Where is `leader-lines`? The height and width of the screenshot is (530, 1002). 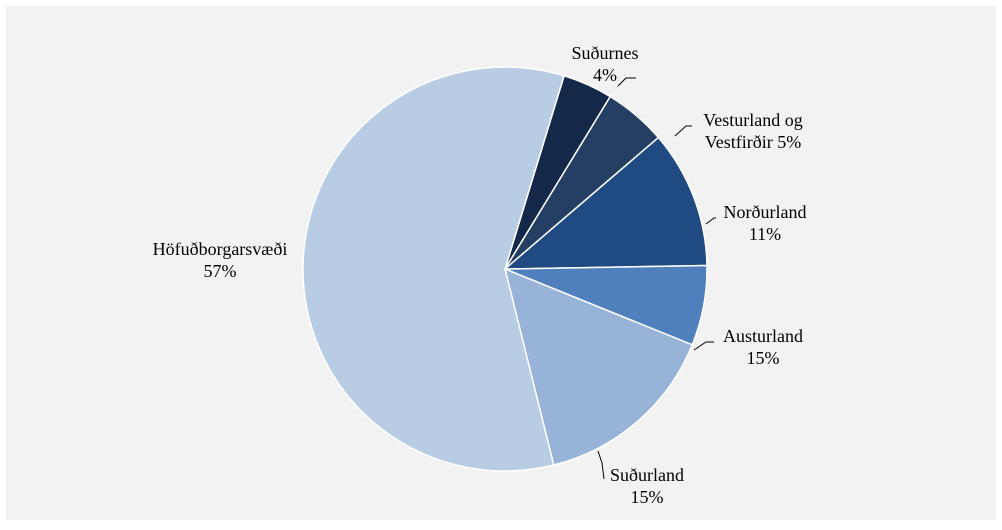 leader-lines is located at coordinates (656, 278).